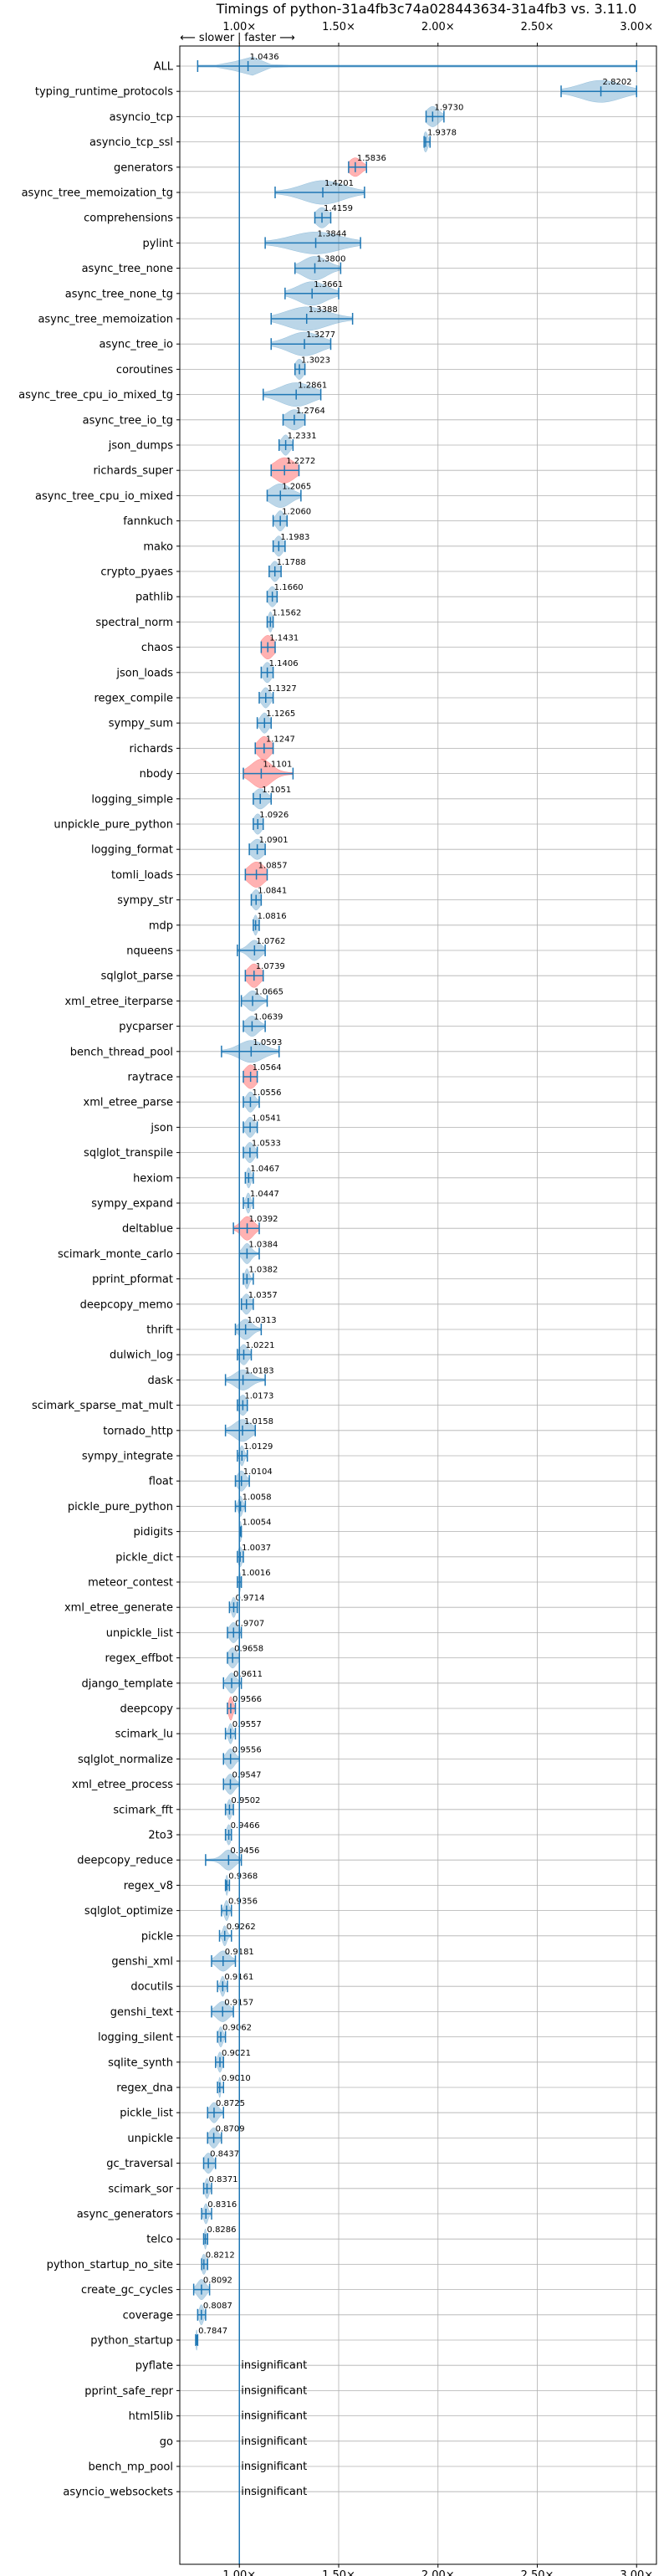  Describe the element at coordinates (130, 1584) in the screenshot. I see `benchmark-label: meteor_contest` at that location.